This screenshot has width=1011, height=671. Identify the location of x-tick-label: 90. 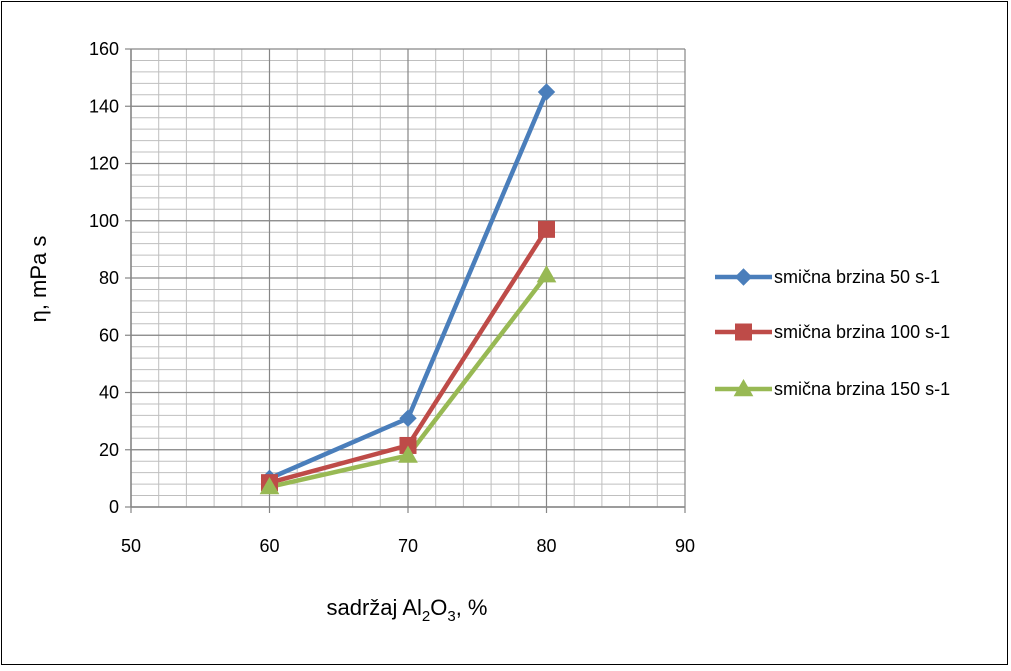
(685, 546).